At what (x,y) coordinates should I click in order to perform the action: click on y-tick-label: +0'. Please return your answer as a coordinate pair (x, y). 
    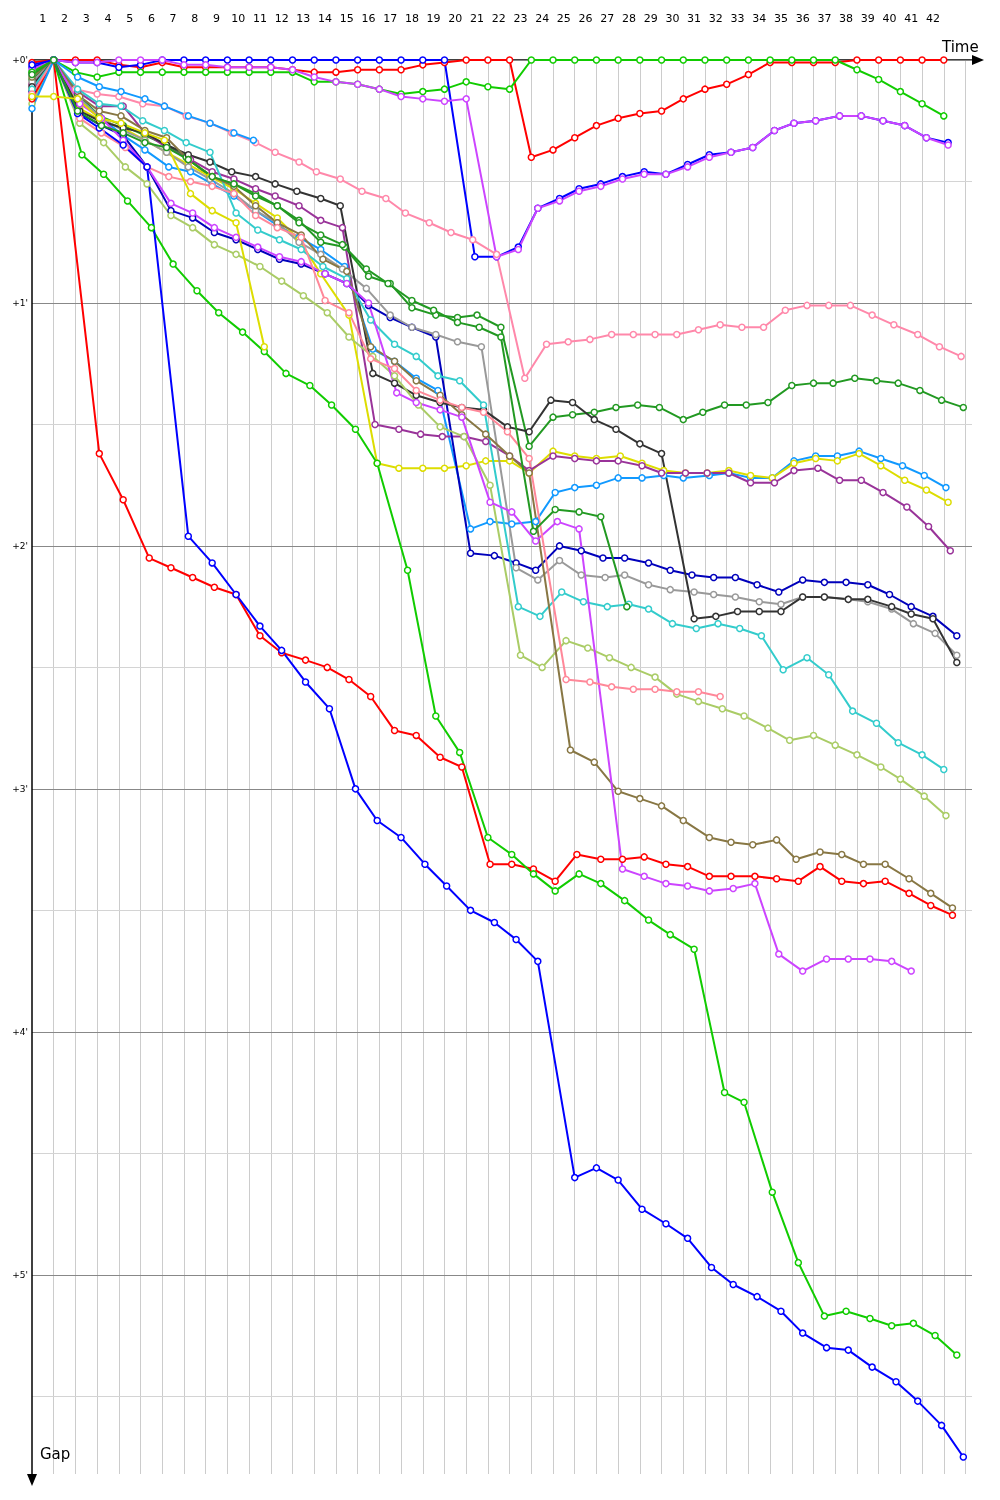
    Looking at the image, I should click on (20, 60).